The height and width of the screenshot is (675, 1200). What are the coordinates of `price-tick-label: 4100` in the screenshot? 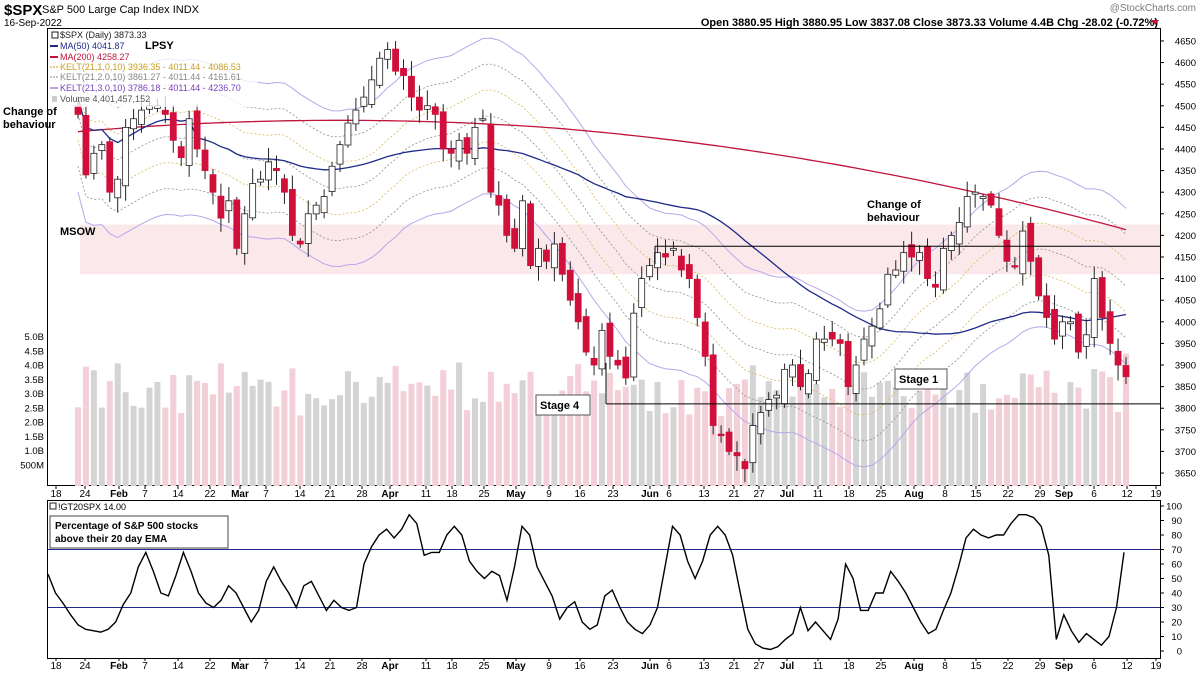 It's located at (1185, 279).